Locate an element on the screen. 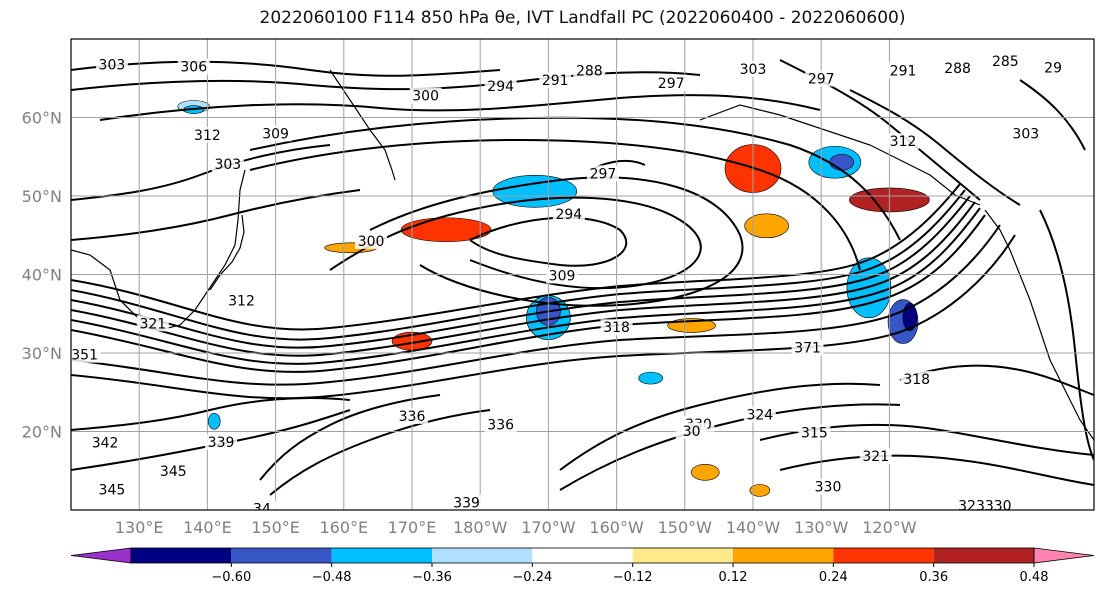 This screenshot has width=1105, height=603. contour-label: 324 is located at coordinates (759, 415).